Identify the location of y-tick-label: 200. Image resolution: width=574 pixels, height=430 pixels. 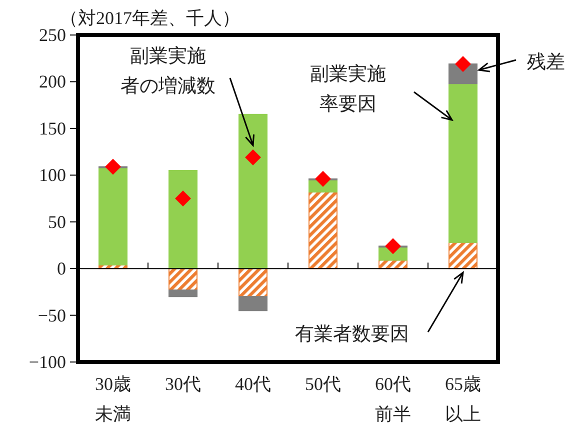
(52, 82).